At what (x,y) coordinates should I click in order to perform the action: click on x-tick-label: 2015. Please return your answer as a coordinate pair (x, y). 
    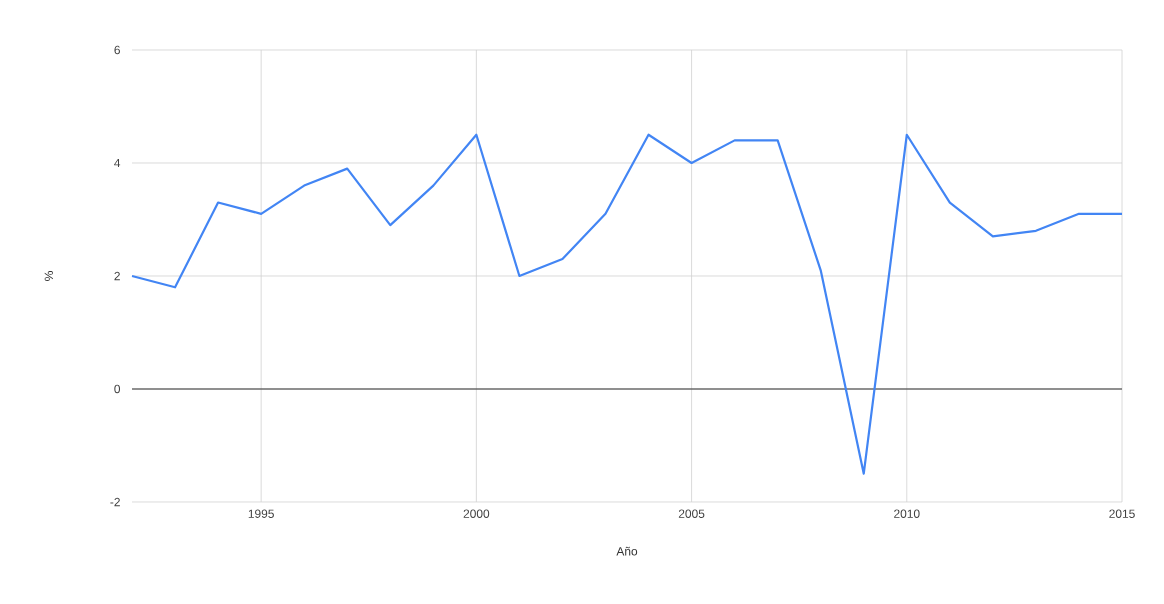
    Looking at the image, I should click on (1122, 513).